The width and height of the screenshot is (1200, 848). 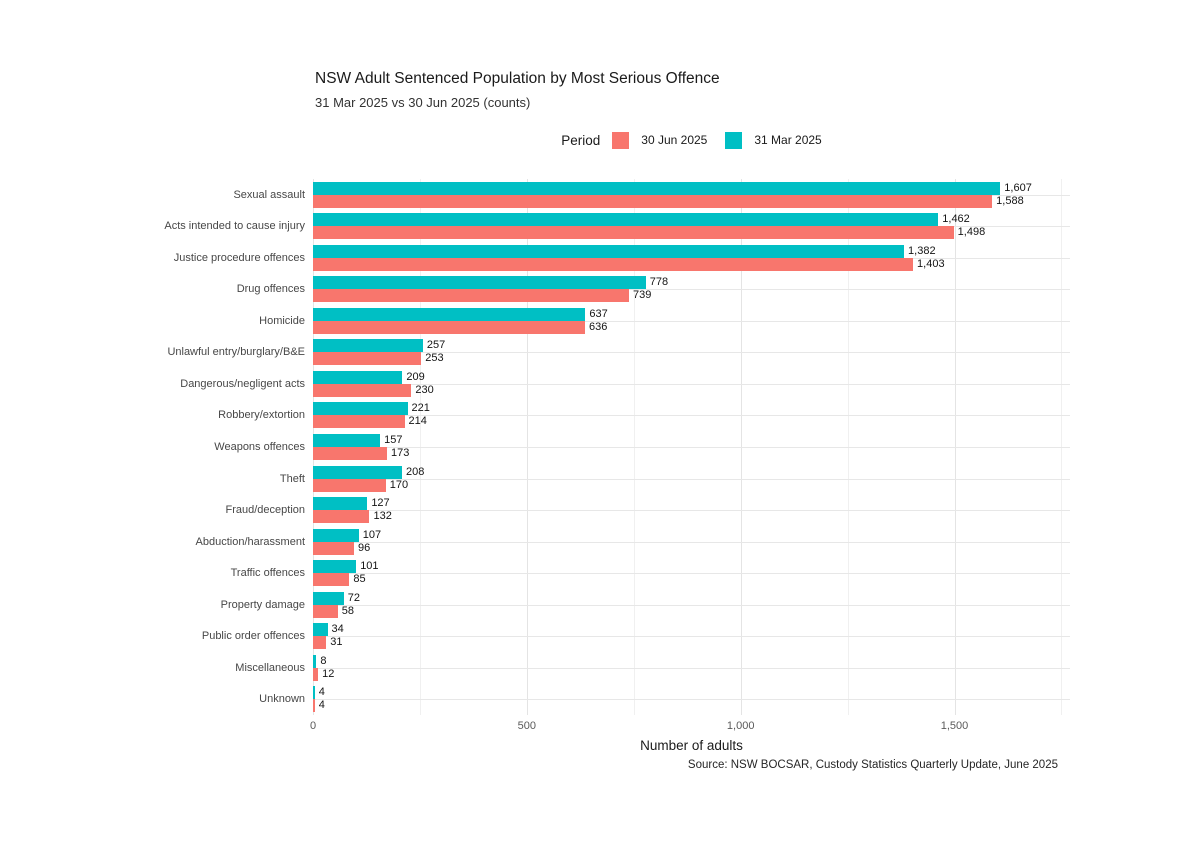 I want to click on bar-30-jun-2025-robbery-extortion, so click(x=359, y=422).